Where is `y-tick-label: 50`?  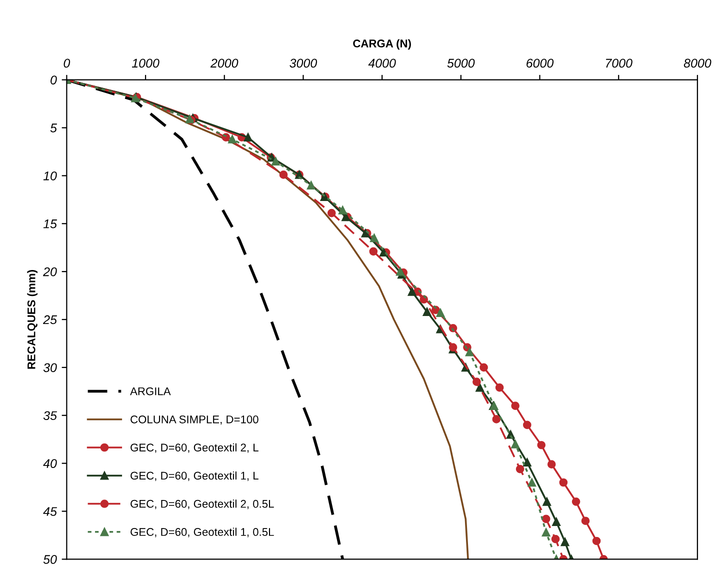 y-tick-label: 50 is located at coordinates (50, 559).